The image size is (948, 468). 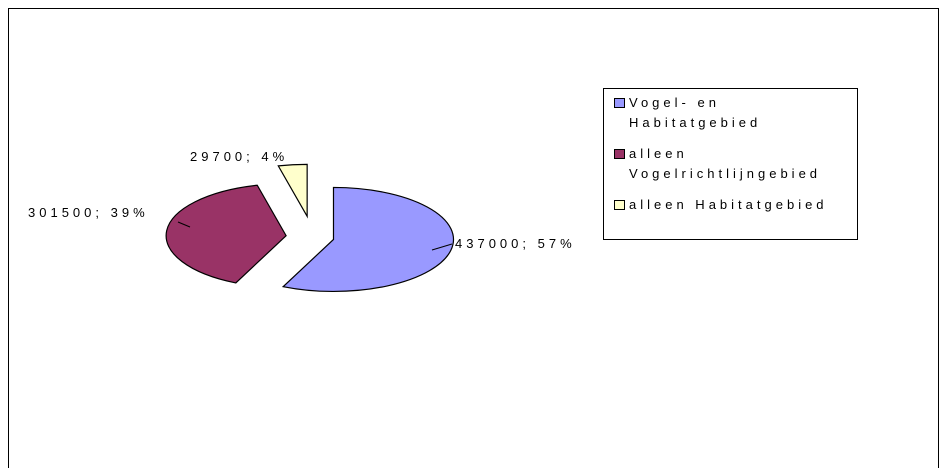 What do you see at coordinates (239, 156) in the screenshot?
I see `data-label: 29700; 4%` at bounding box center [239, 156].